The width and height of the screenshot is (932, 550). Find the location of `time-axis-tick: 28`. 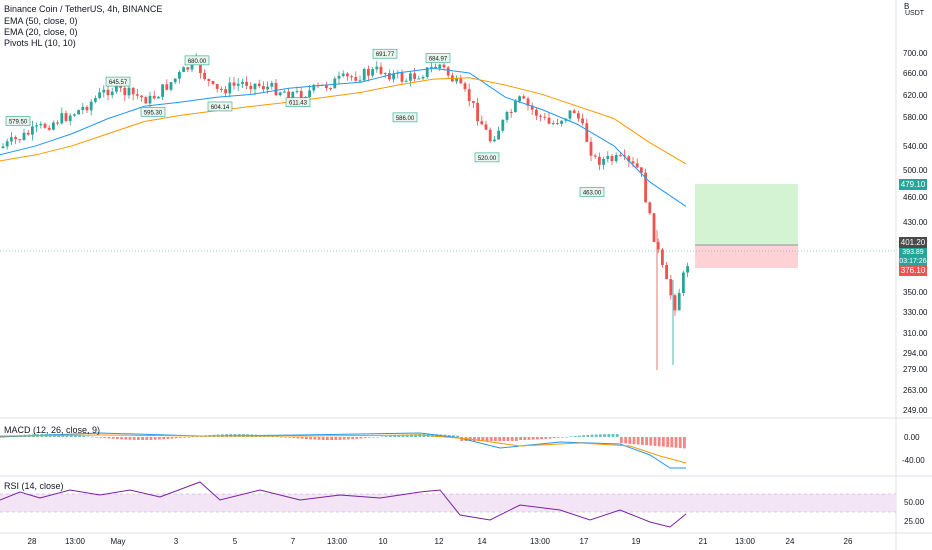

time-axis-tick: 28 is located at coordinates (32, 541).